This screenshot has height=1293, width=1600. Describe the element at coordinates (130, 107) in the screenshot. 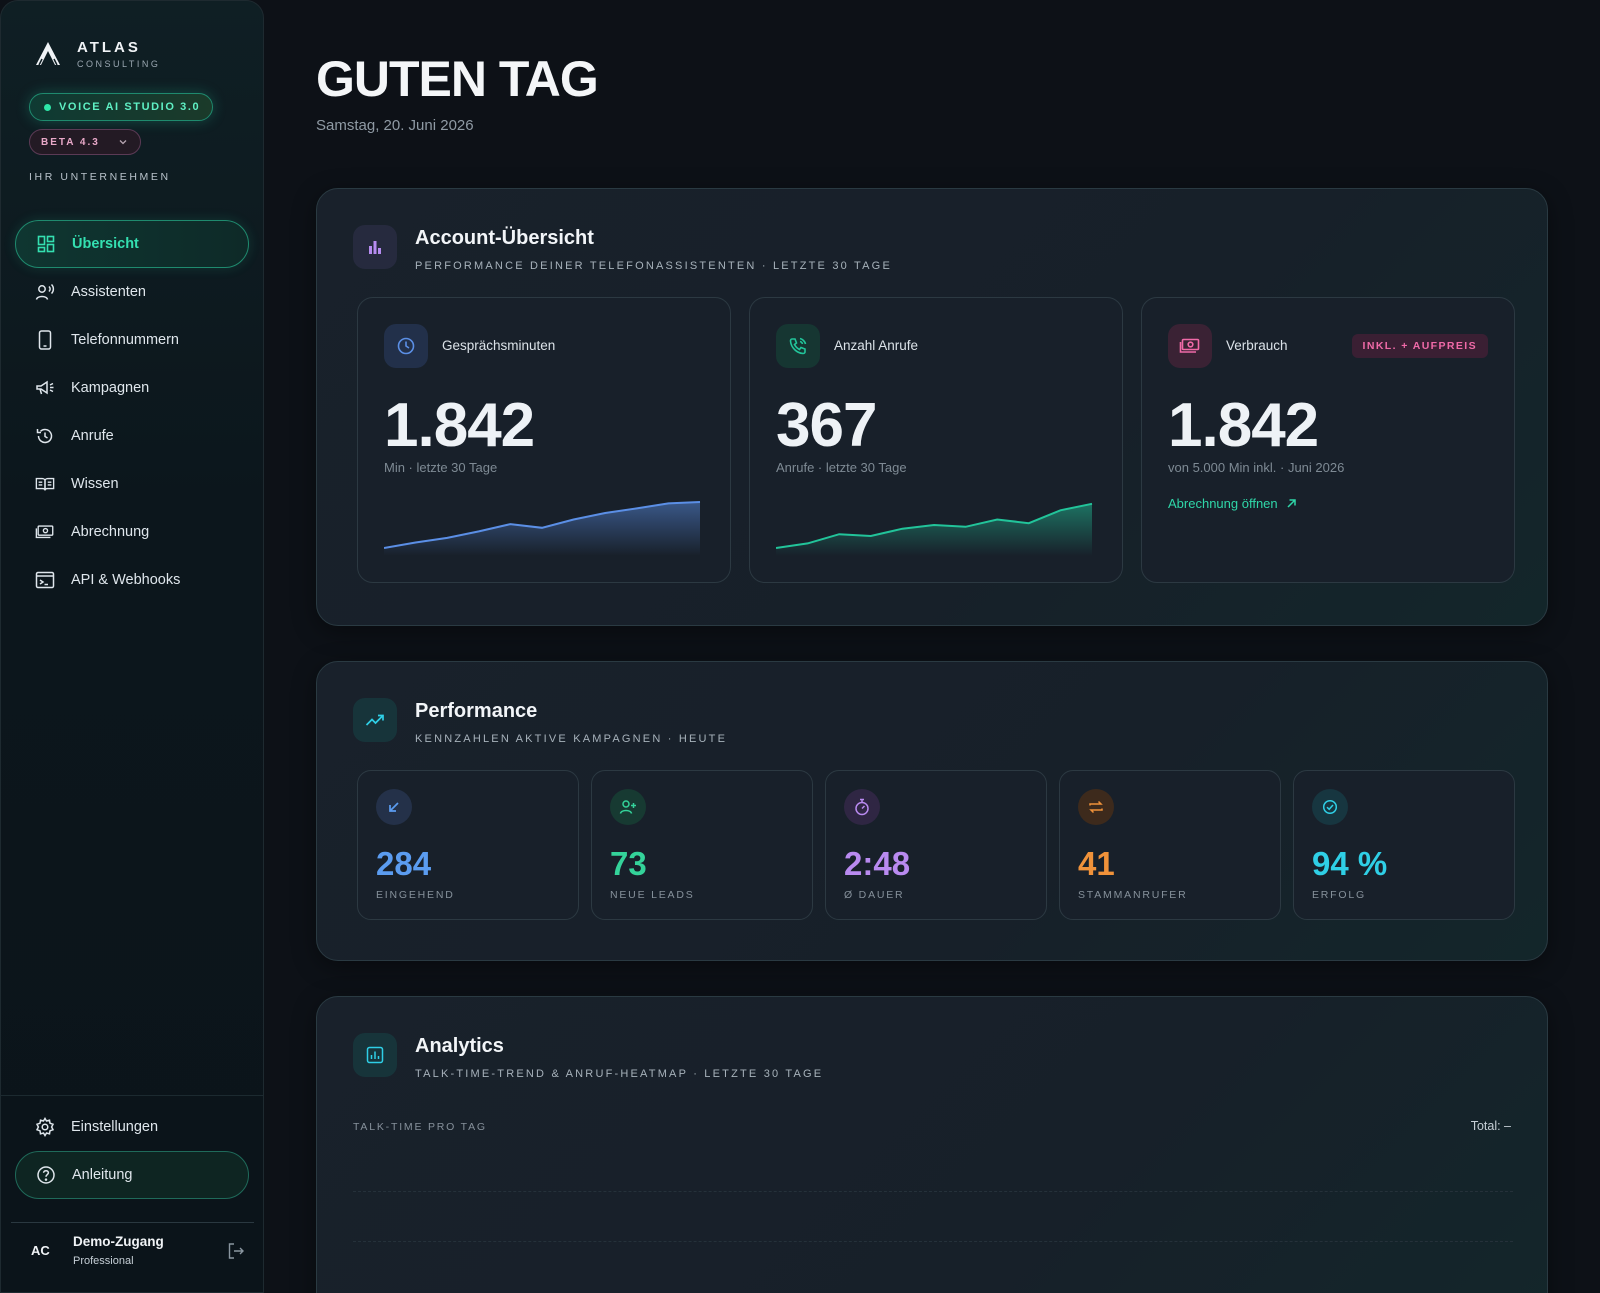

I see `studio-pill-label: VOICE AI STUDIO 3.0` at that location.